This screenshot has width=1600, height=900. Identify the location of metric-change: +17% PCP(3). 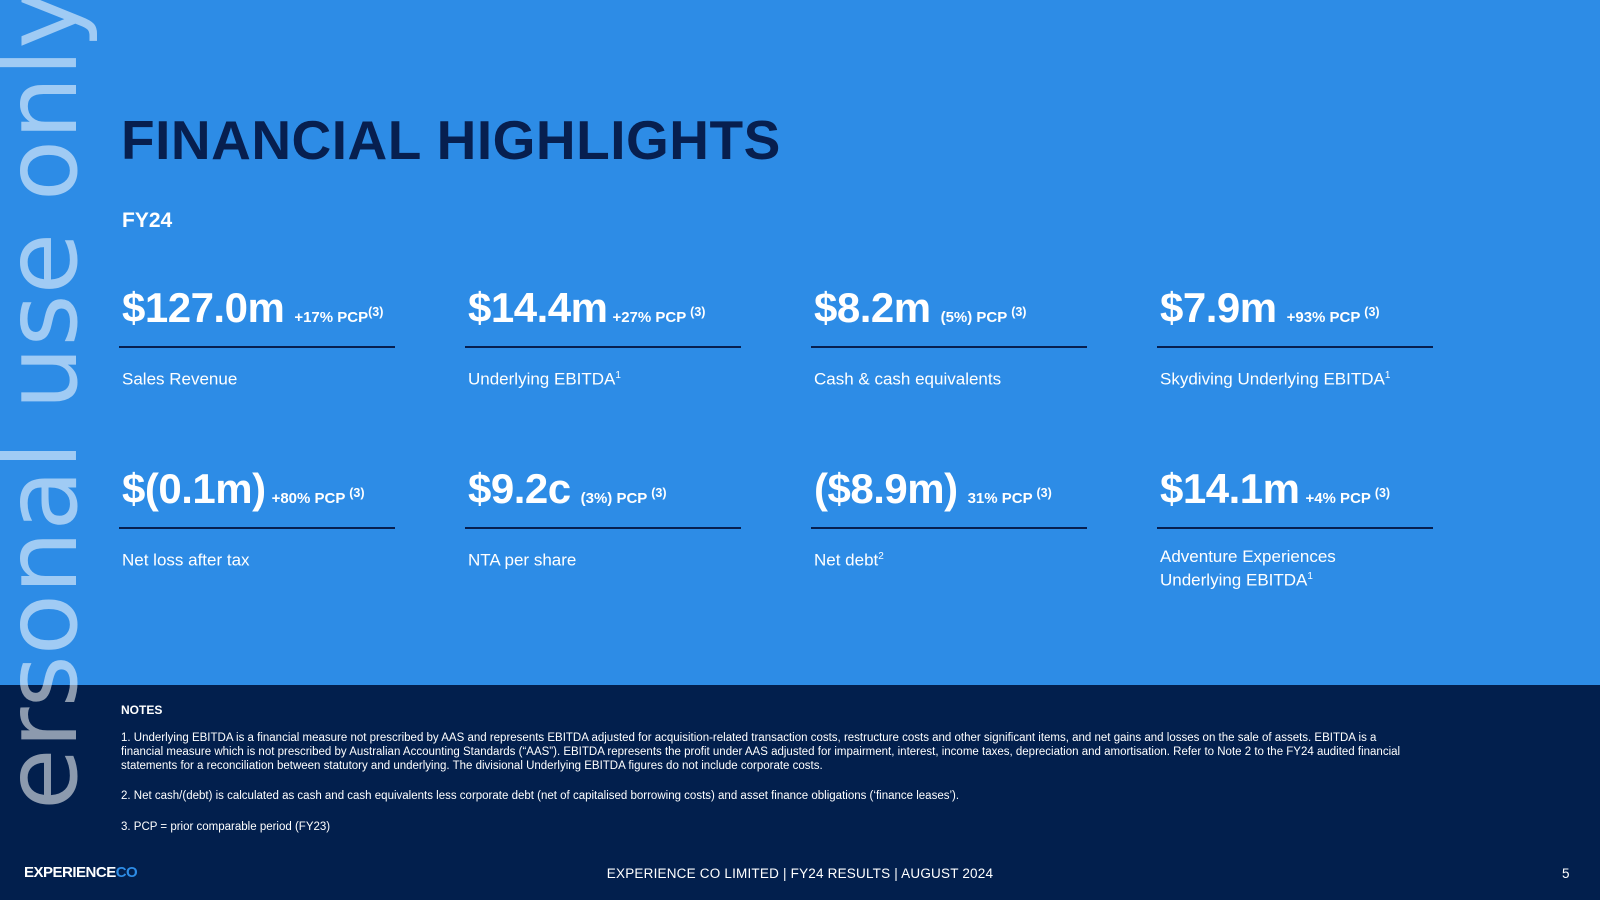
(339, 315).